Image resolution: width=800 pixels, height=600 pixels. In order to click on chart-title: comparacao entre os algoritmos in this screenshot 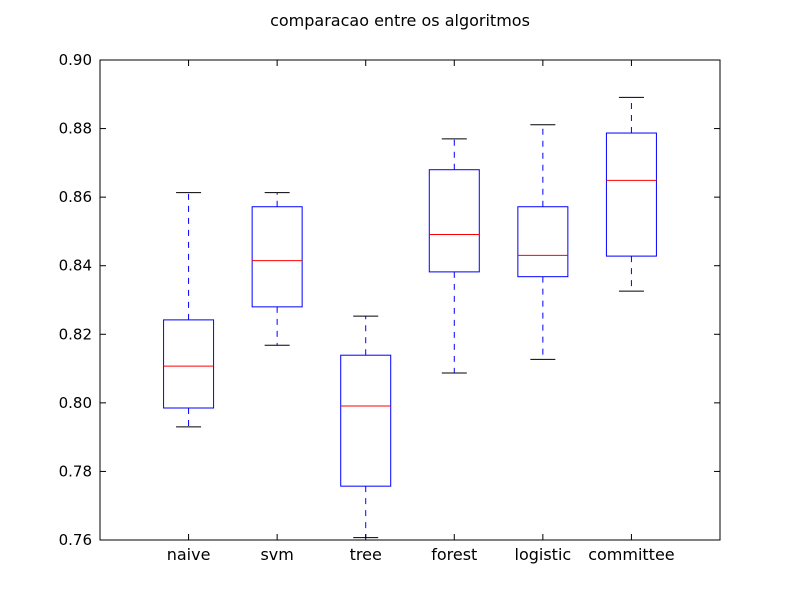, I will do `click(400, 20)`.